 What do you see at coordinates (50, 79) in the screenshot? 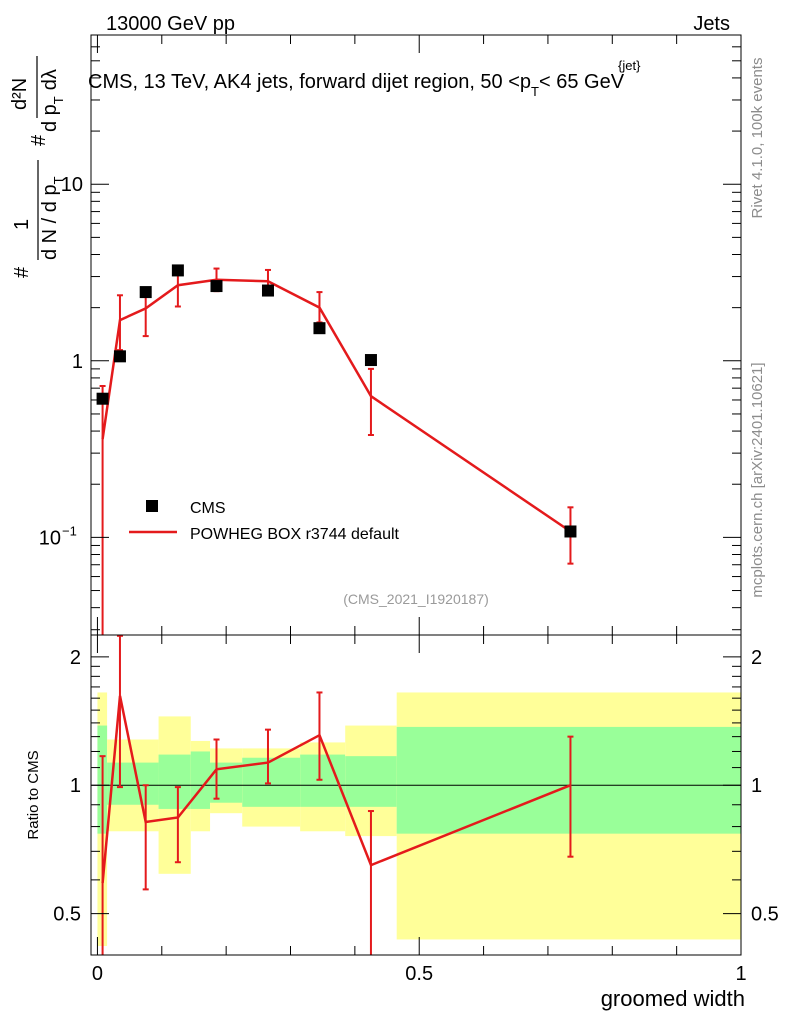
I see `ylabel-dl: dλ` at bounding box center [50, 79].